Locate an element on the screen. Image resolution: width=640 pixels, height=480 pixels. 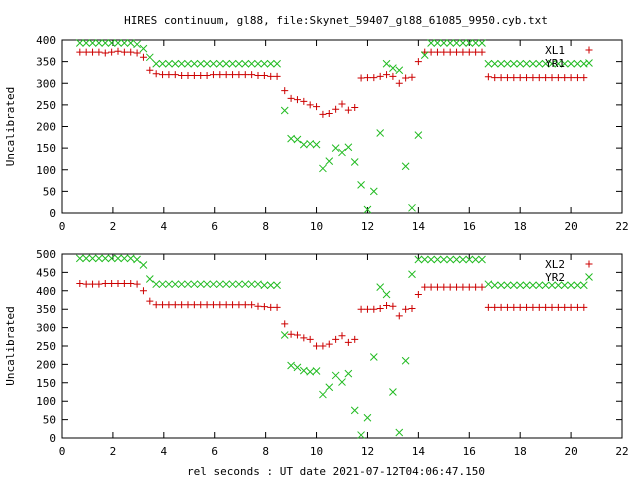
y-tick-label: 100 is located at coordinates (46, 401).